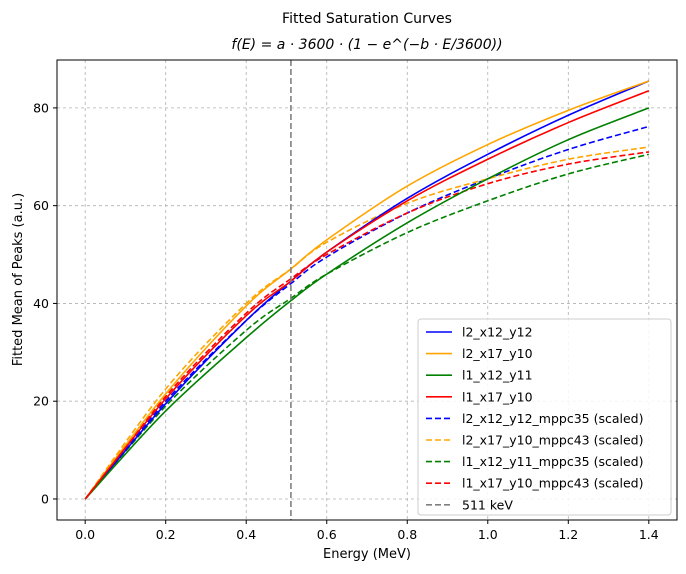 Image resolution: width=686 pixels, height=574 pixels. I want to click on x-tick-label: 0.2, so click(166, 534).